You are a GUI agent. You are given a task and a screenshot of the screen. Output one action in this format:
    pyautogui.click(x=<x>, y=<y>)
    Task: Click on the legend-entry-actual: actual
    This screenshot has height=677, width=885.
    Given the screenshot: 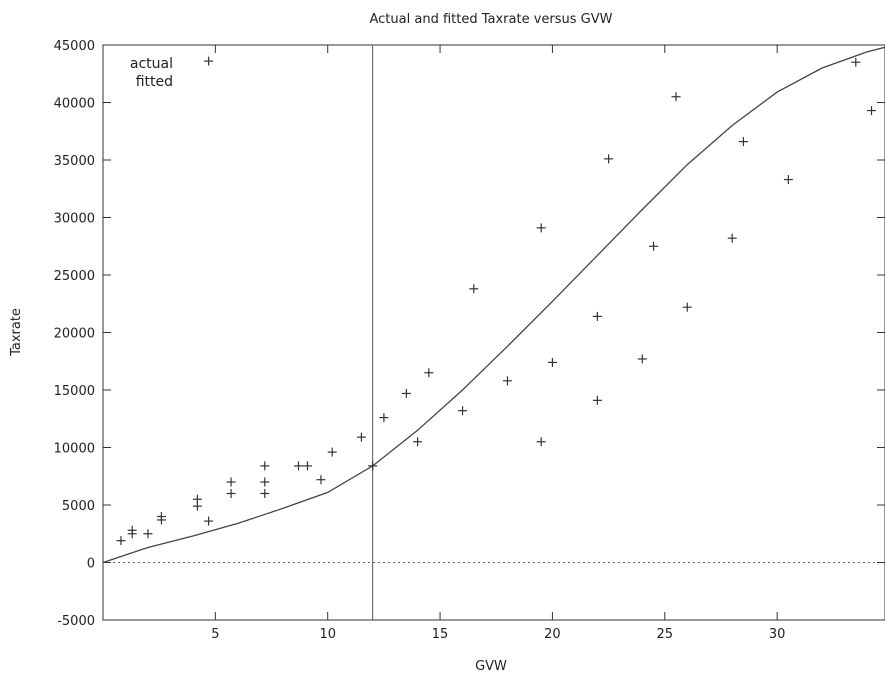 What is the action you would take?
    pyautogui.click(x=151, y=64)
    